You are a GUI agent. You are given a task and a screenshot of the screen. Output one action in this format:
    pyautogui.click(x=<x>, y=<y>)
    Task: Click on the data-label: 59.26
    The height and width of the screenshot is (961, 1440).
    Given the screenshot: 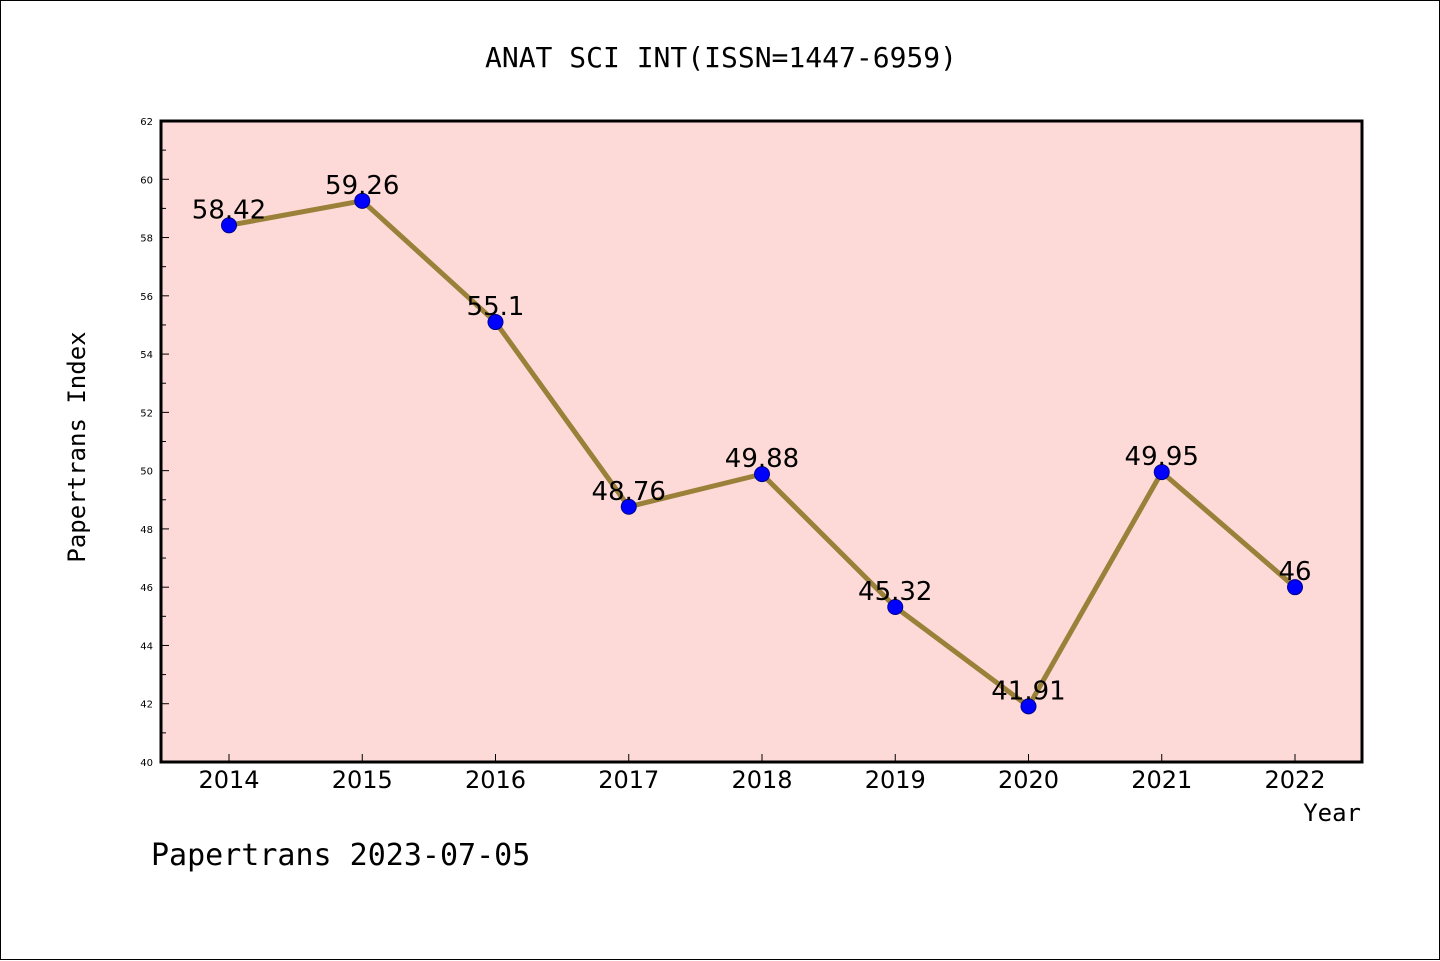 What is the action you would take?
    pyautogui.click(x=362, y=186)
    